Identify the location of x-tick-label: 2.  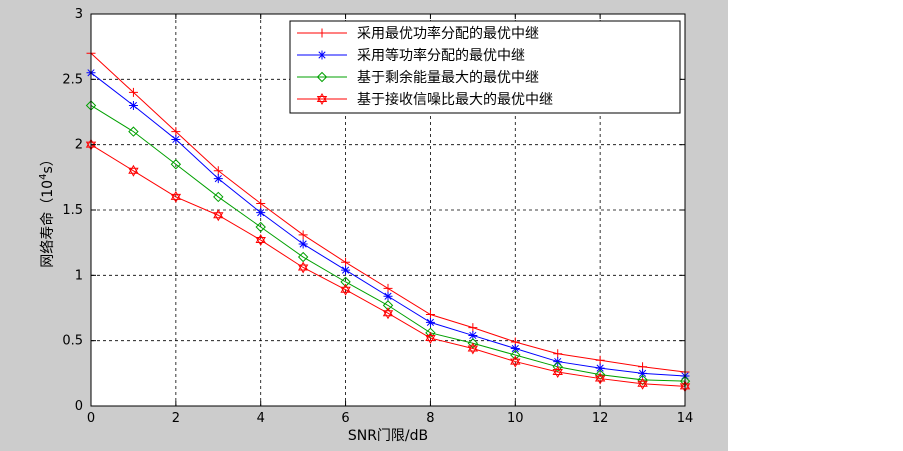
(176, 418).